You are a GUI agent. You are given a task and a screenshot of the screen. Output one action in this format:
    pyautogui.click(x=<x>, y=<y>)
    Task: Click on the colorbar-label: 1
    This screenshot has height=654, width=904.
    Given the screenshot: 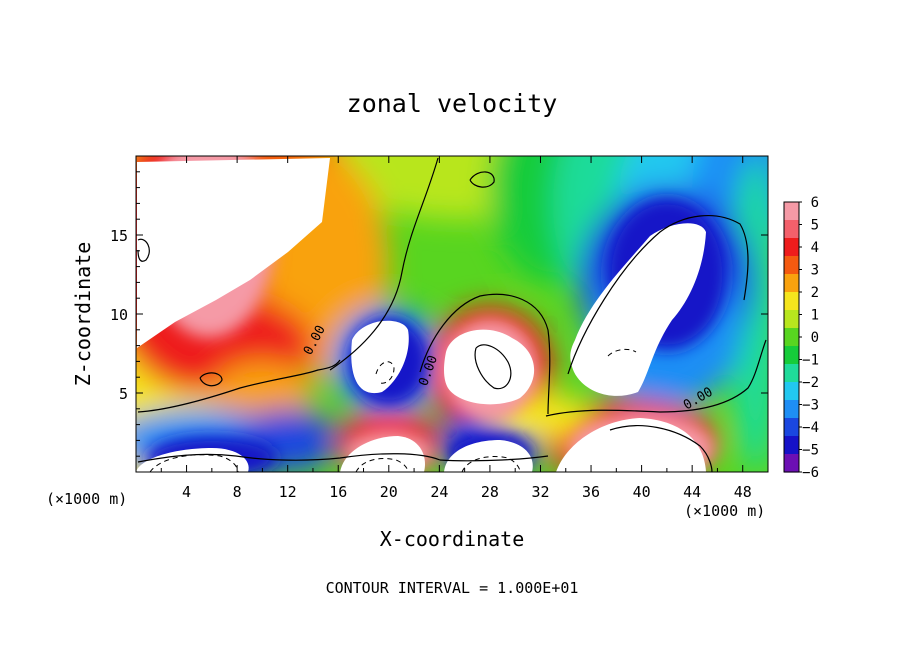 What is the action you would take?
    pyautogui.click(x=815, y=316)
    